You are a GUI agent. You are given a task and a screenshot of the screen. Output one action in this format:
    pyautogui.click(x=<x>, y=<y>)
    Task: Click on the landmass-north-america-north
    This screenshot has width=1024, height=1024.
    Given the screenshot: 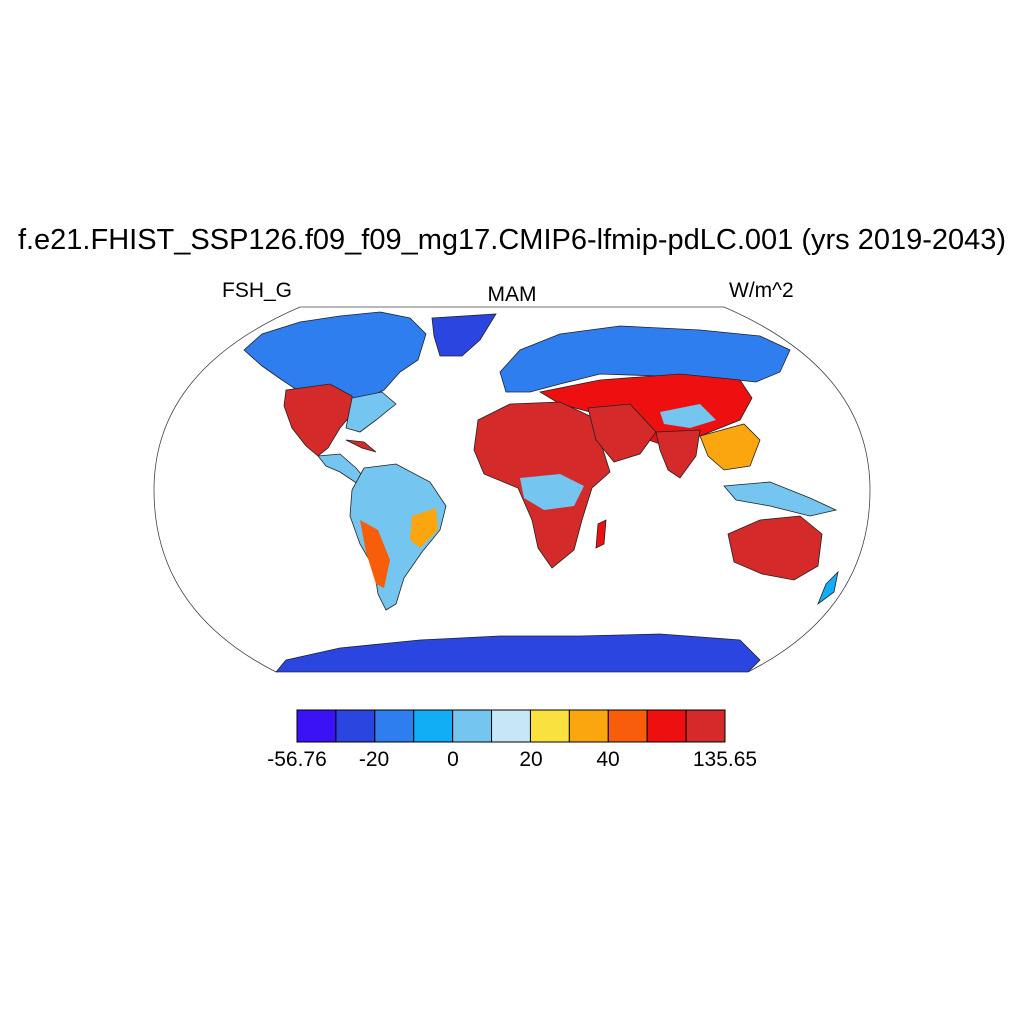 What is the action you would take?
    pyautogui.click(x=335, y=358)
    